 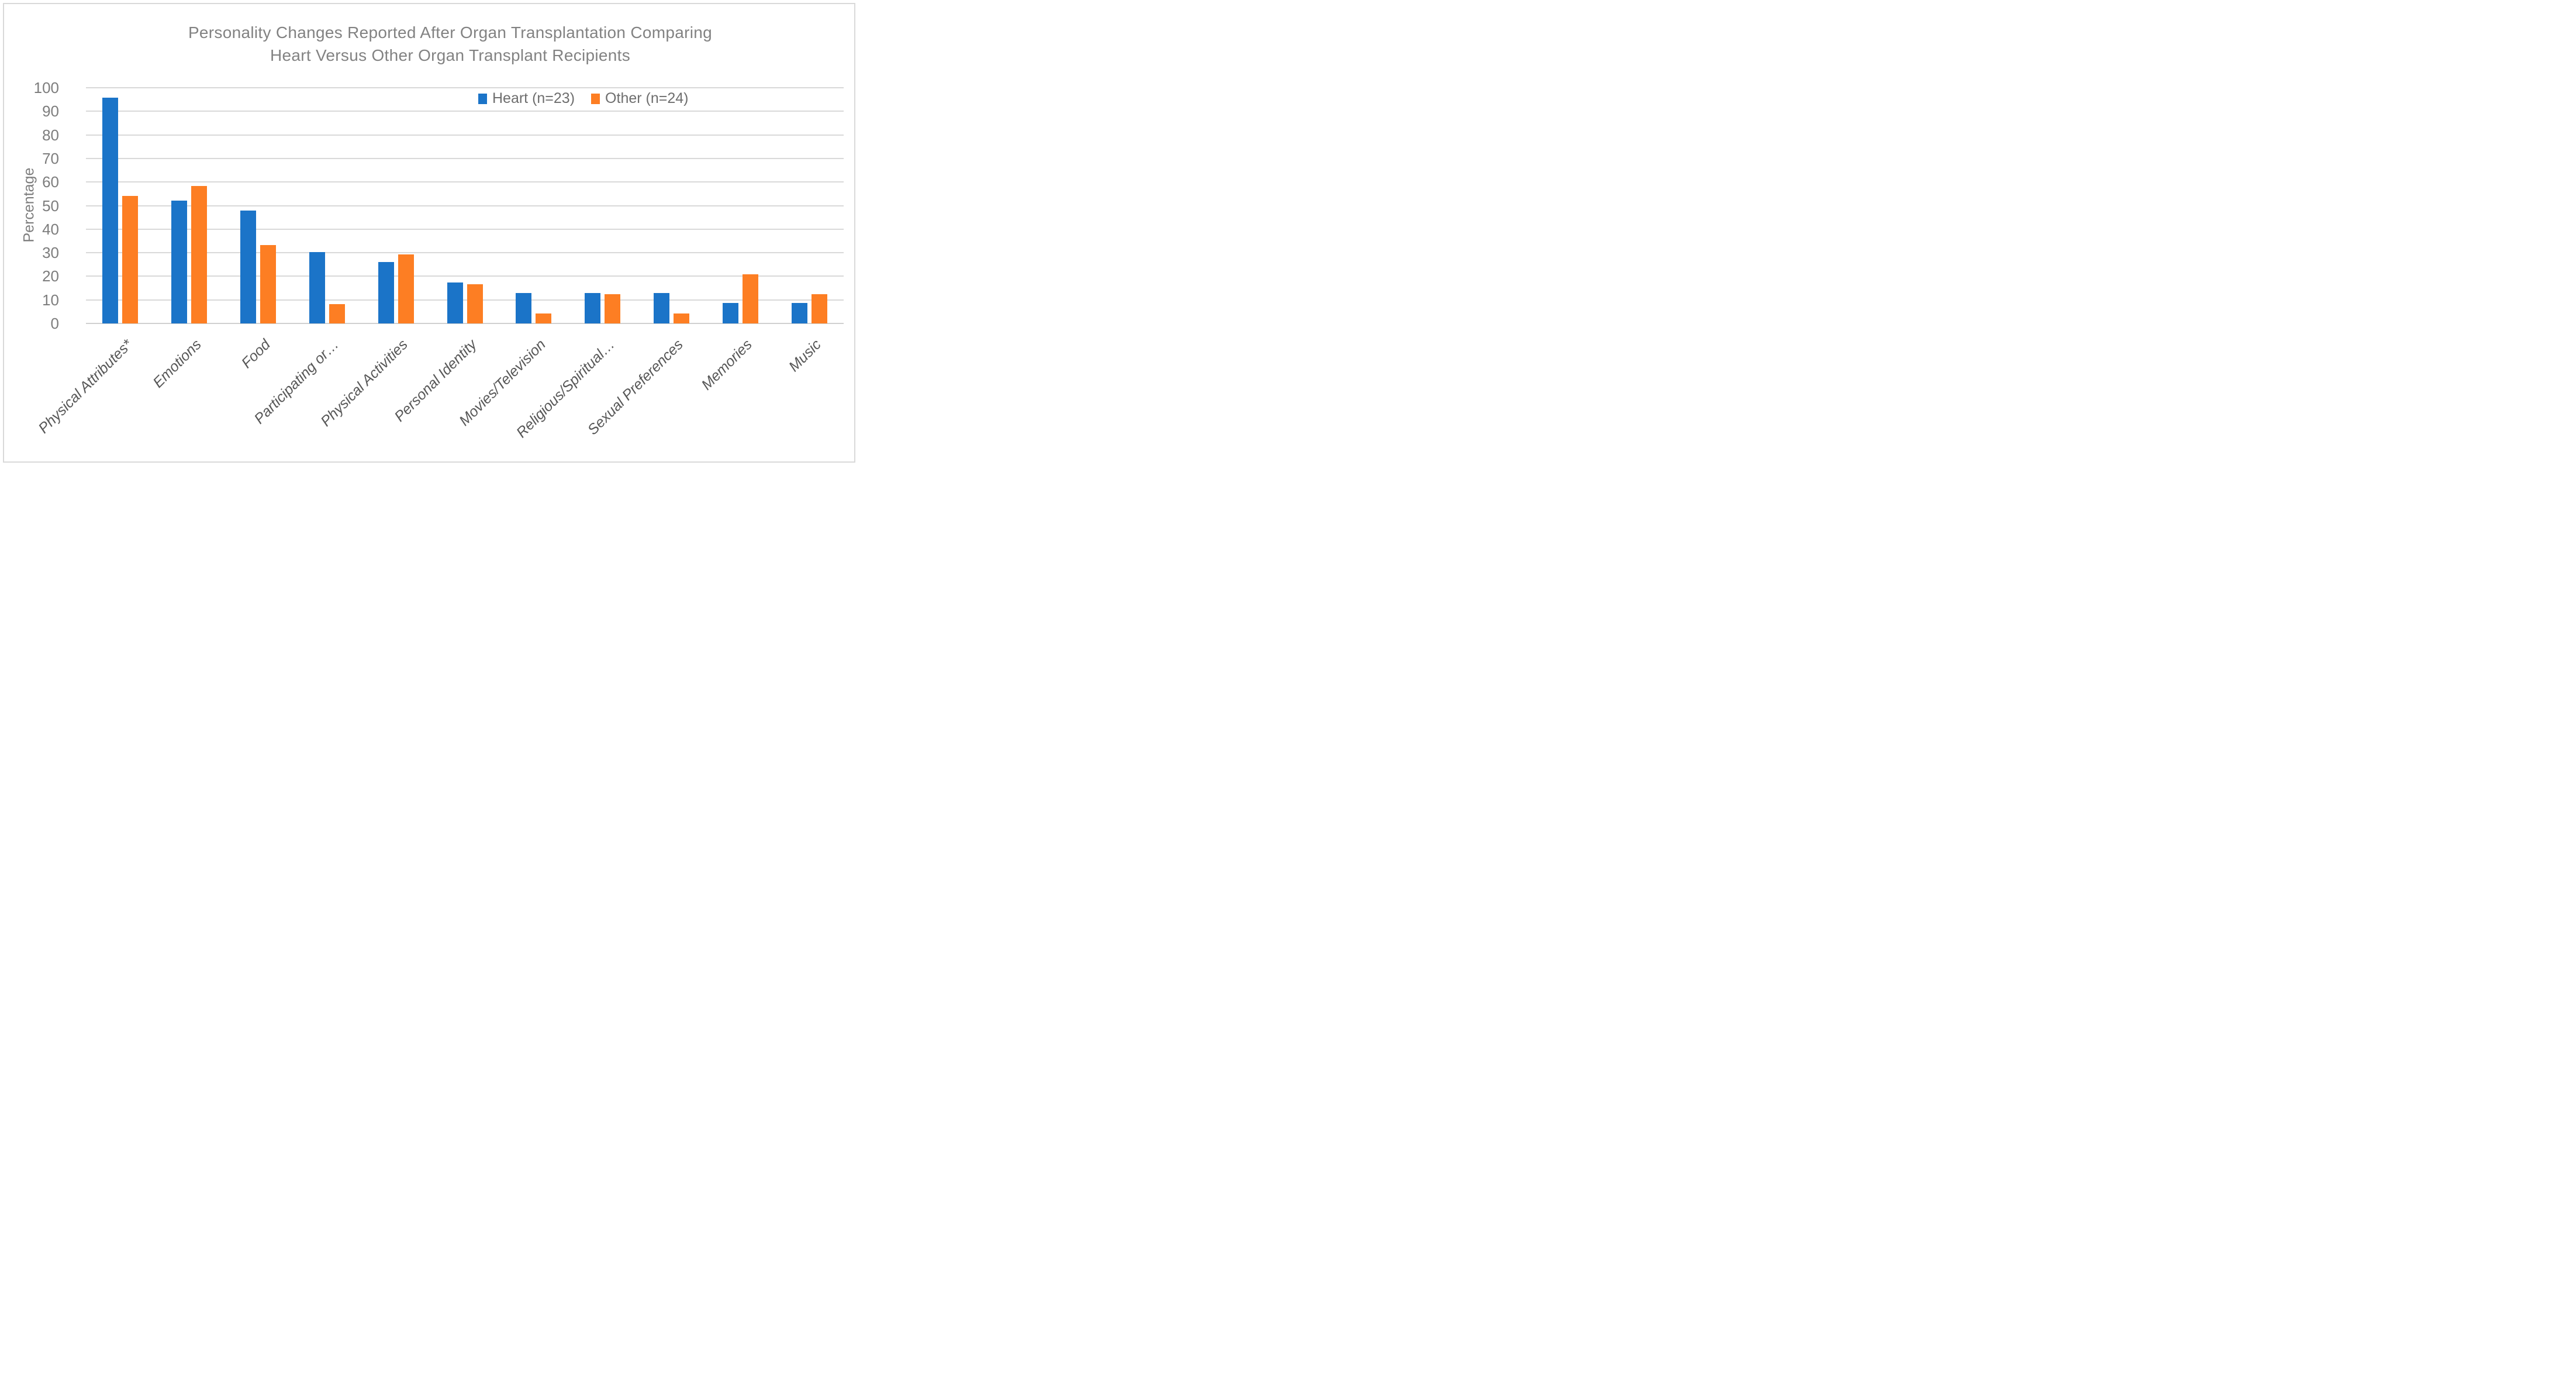 What do you see at coordinates (50, 206) in the screenshot?
I see `y-tick-label-50: 50` at bounding box center [50, 206].